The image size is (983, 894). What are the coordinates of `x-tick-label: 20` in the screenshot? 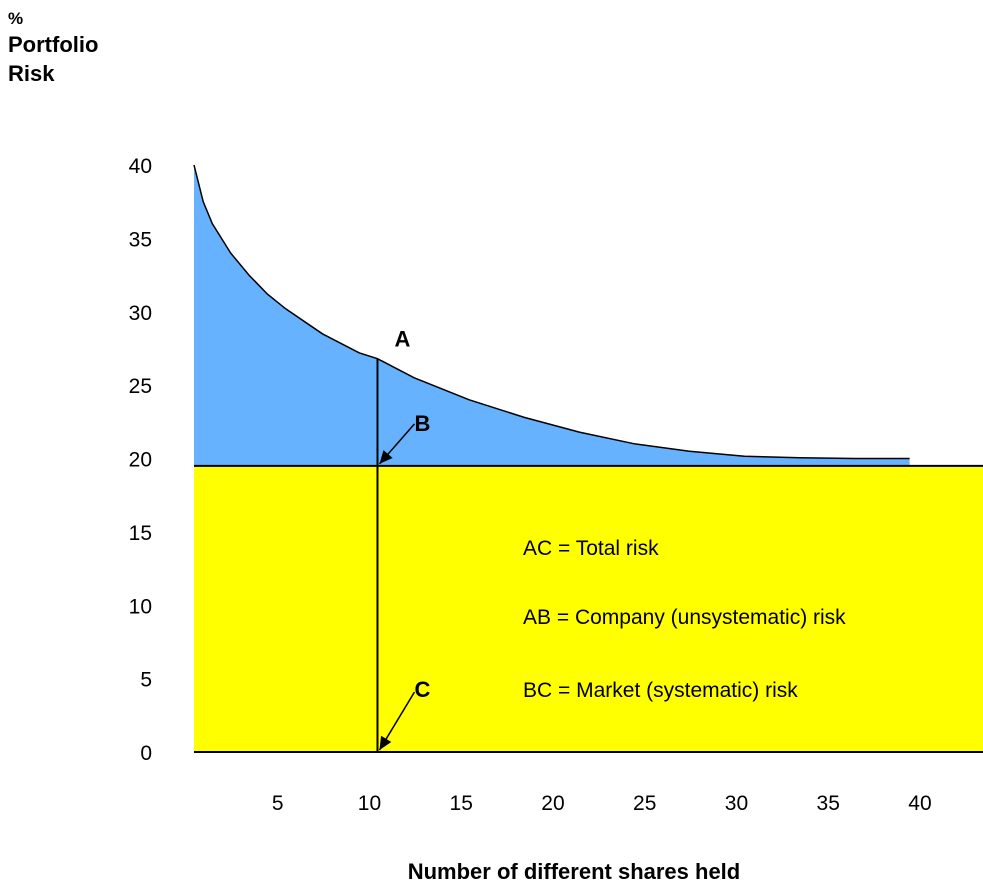 It's located at (552, 803).